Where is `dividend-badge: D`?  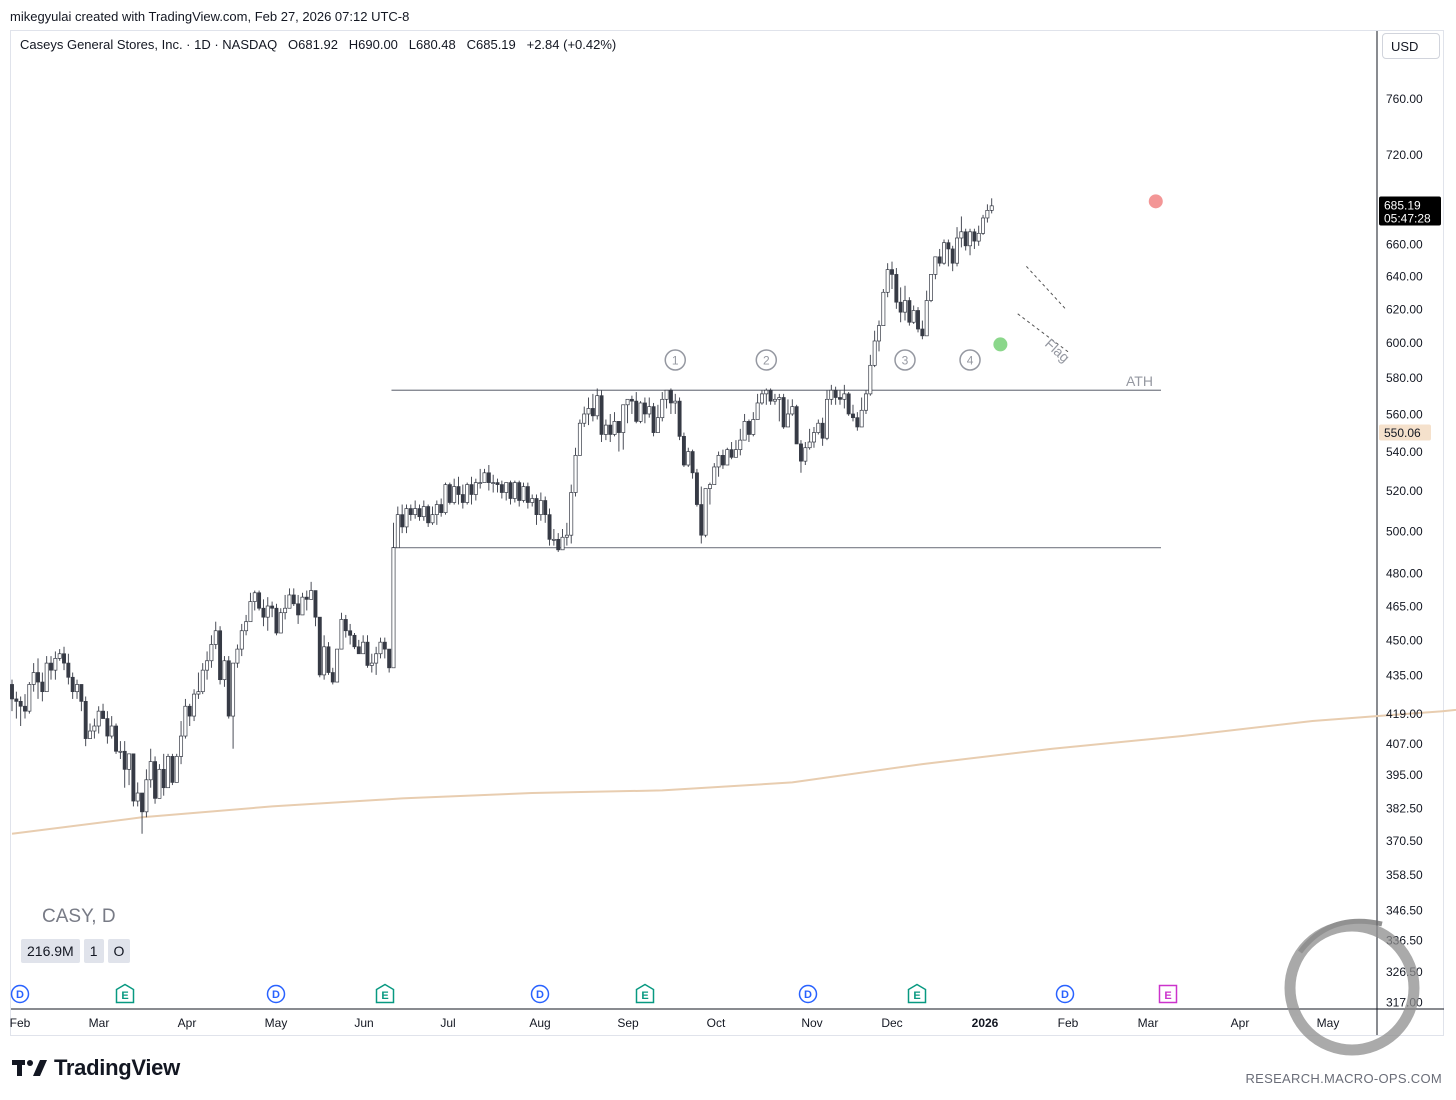
dividend-badge: D is located at coordinates (276, 994).